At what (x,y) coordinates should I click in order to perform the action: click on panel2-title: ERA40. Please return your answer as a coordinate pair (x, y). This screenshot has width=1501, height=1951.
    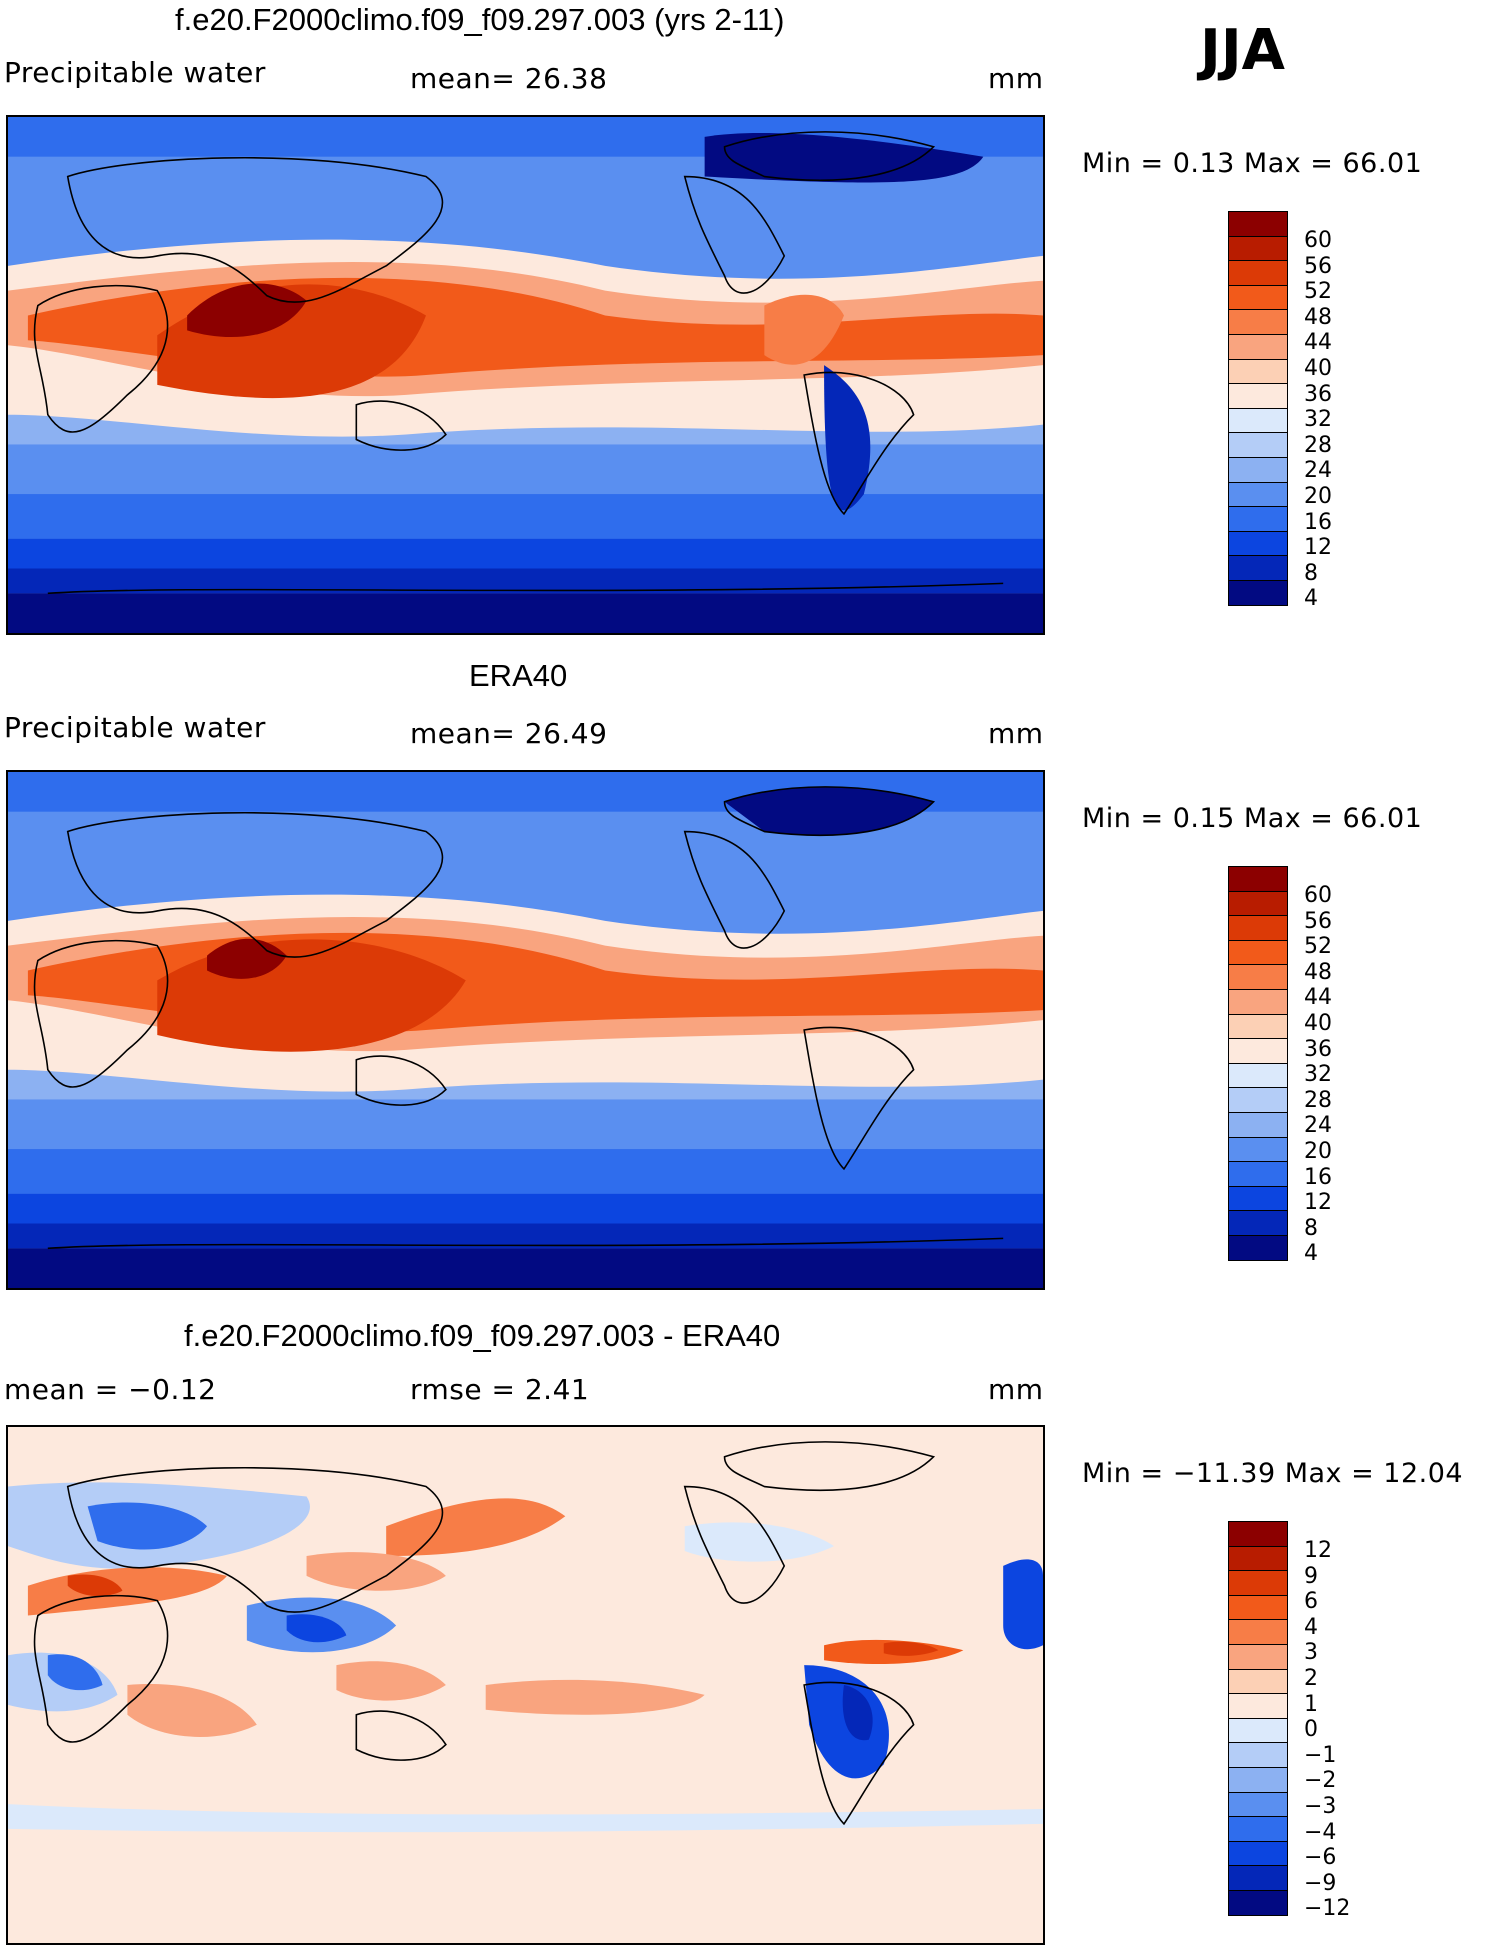
    Looking at the image, I should click on (518, 675).